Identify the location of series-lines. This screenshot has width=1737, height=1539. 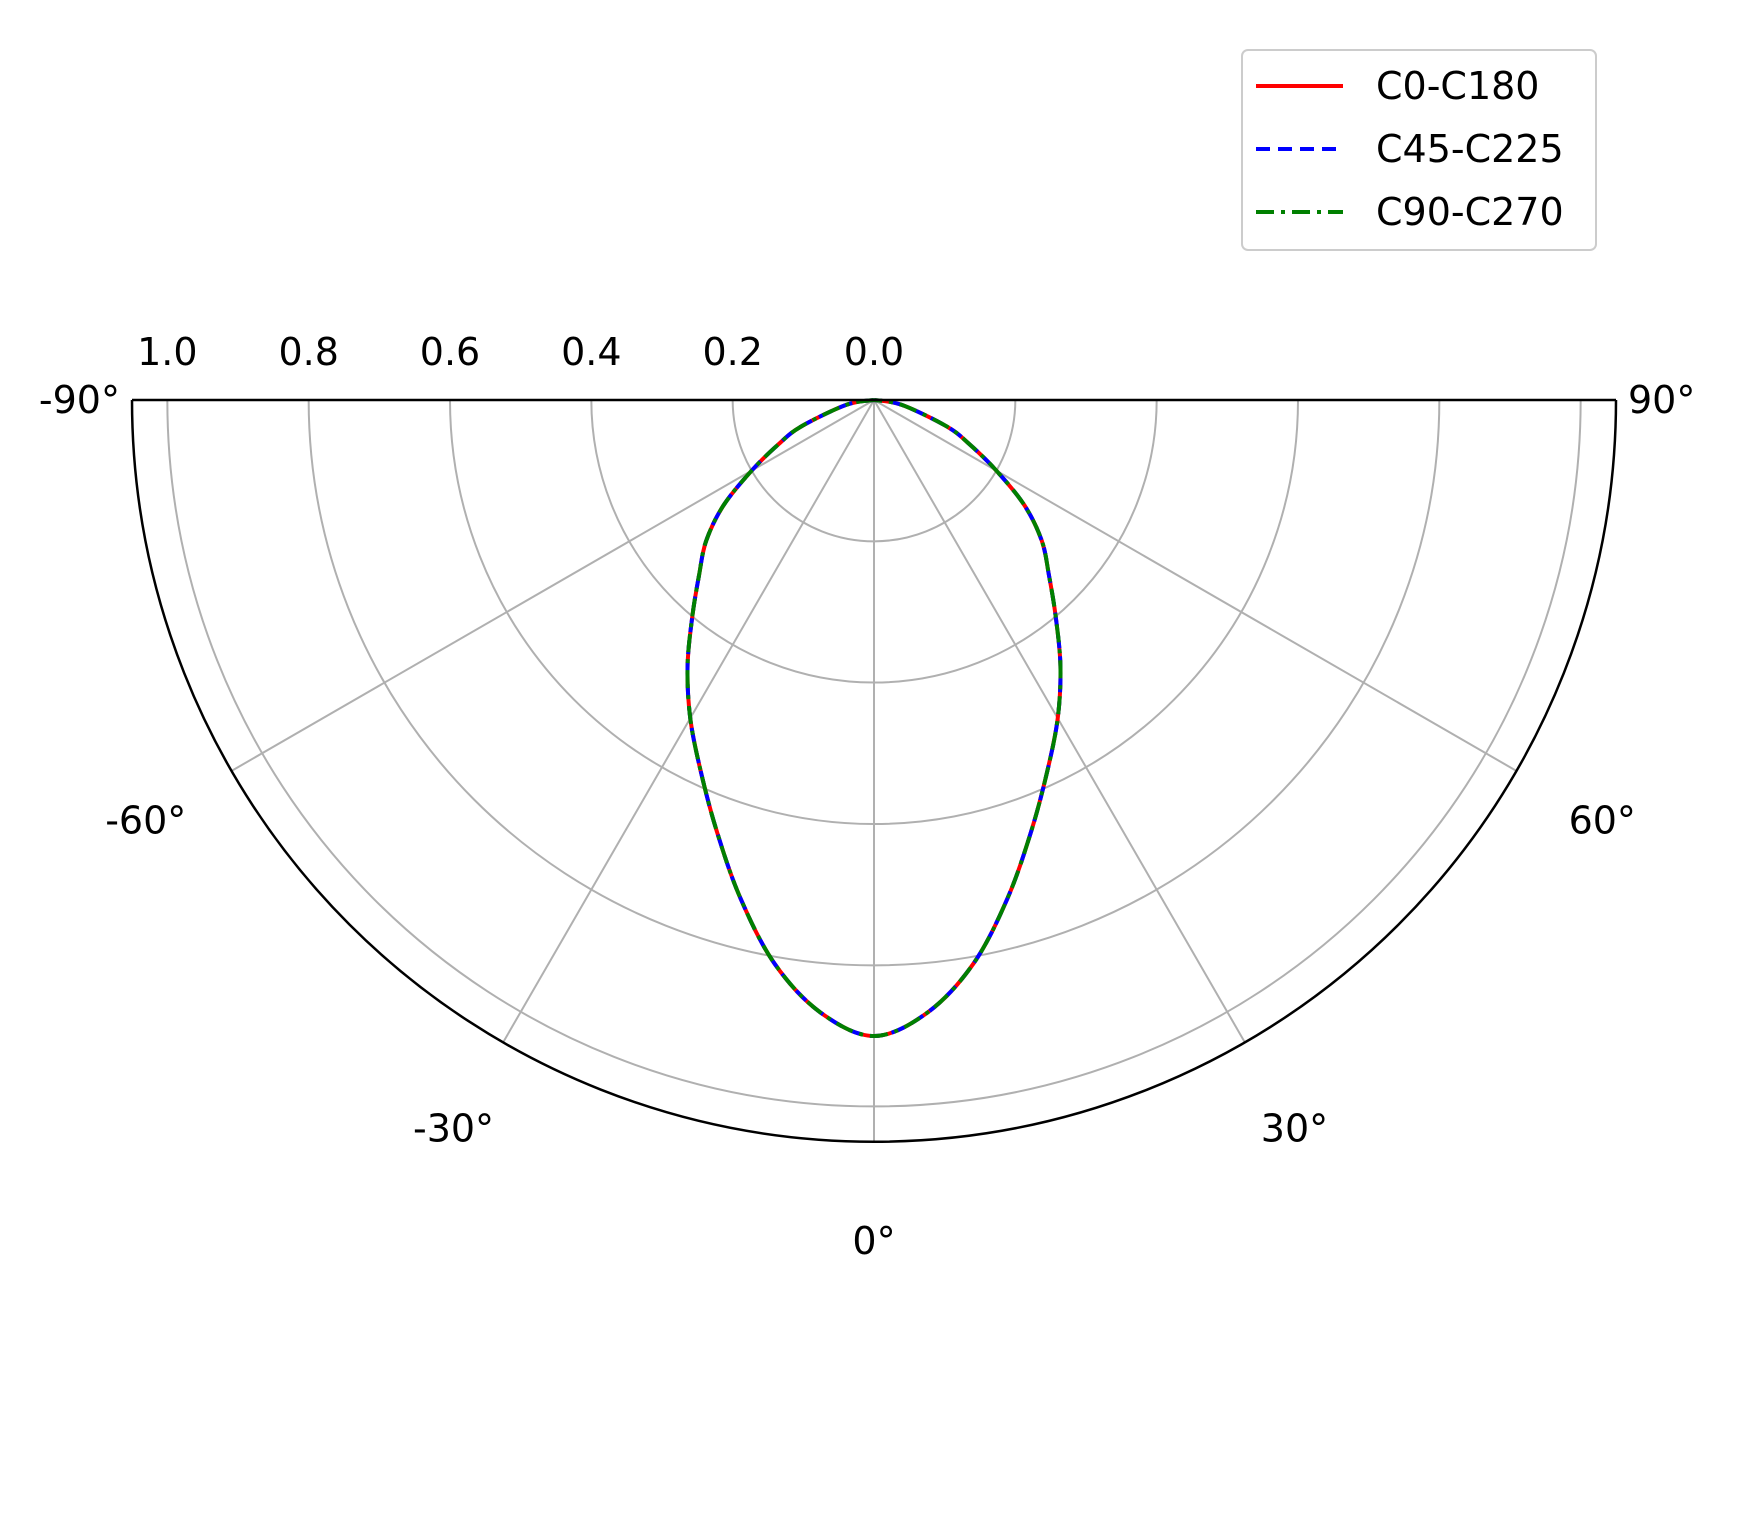
(874, 718).